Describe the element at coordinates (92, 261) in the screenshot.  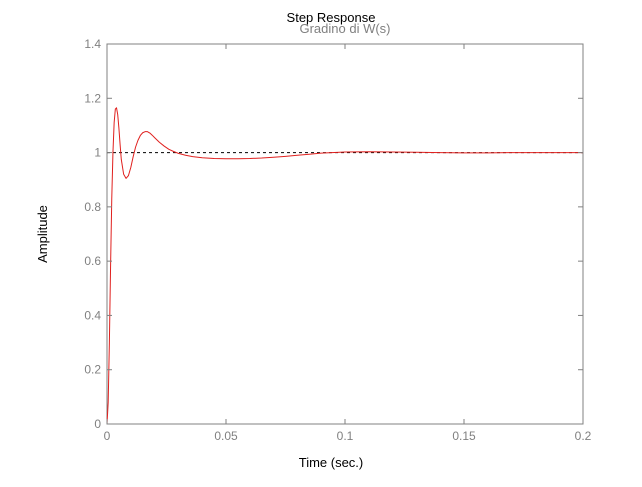
I see `y-tick-label: 0.6` at that location.